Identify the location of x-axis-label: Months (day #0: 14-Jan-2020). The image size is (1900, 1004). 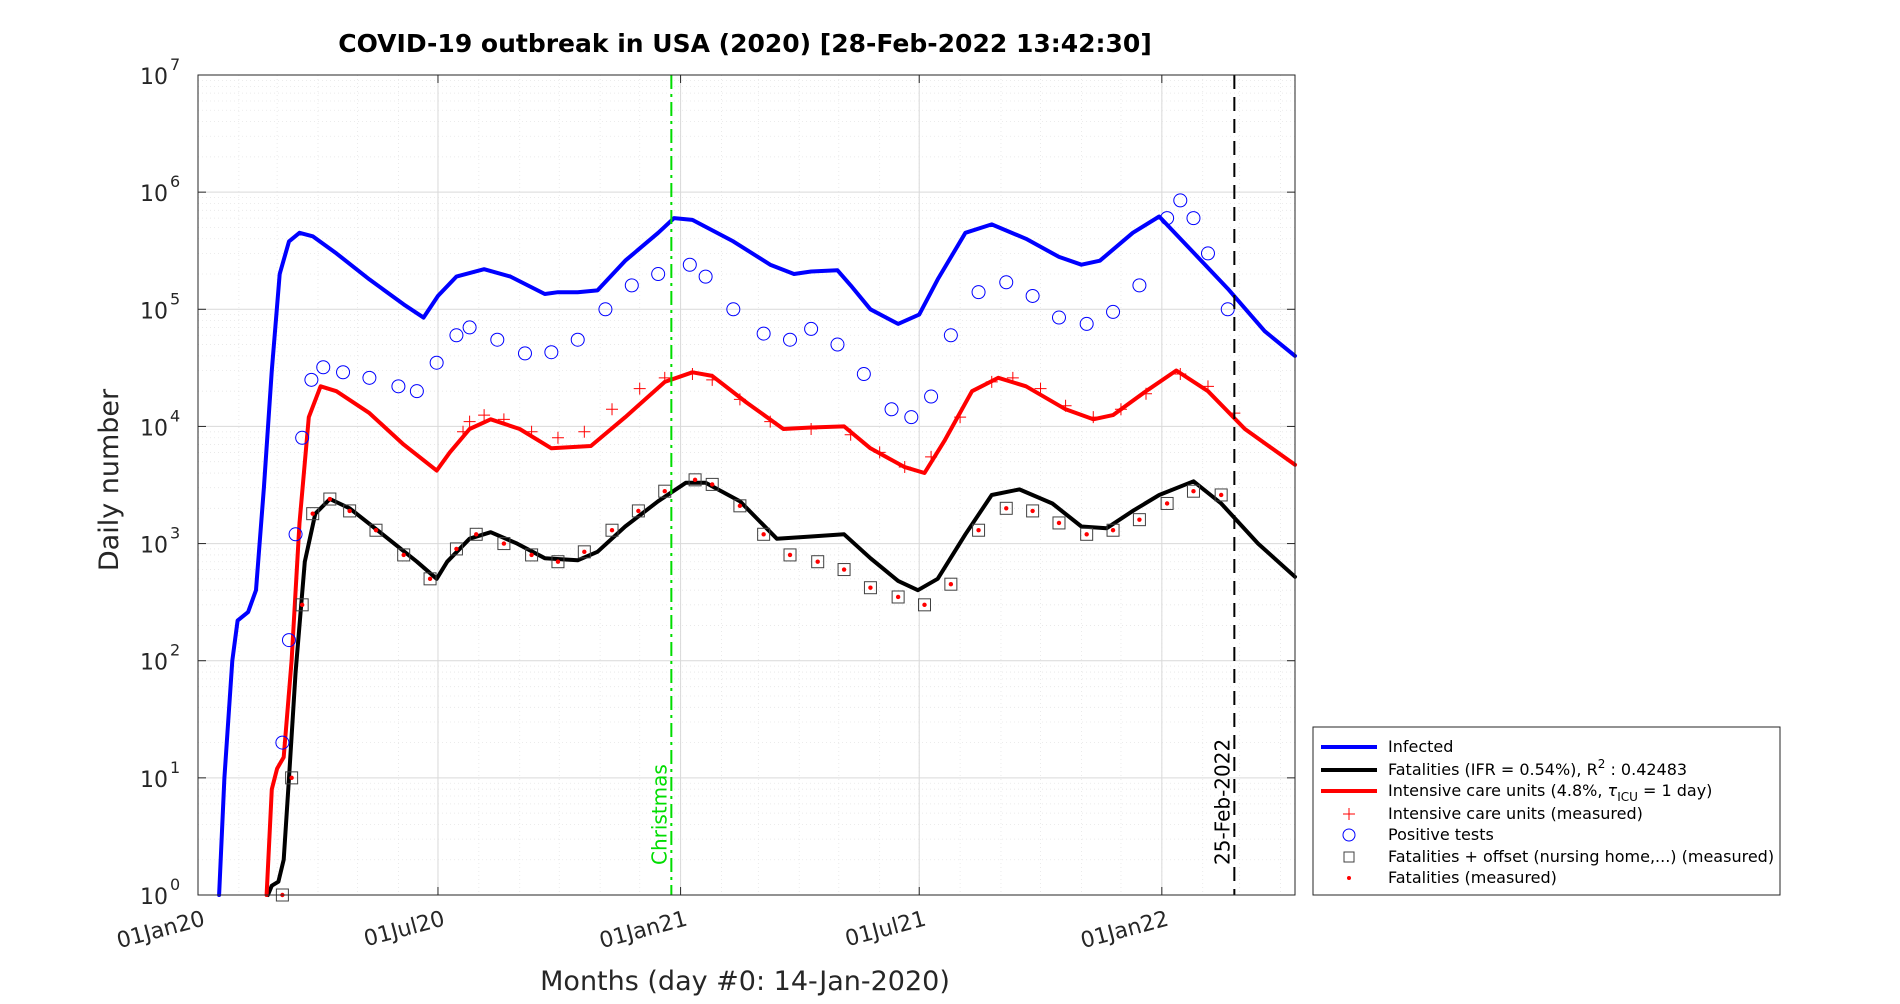
(745, 981).